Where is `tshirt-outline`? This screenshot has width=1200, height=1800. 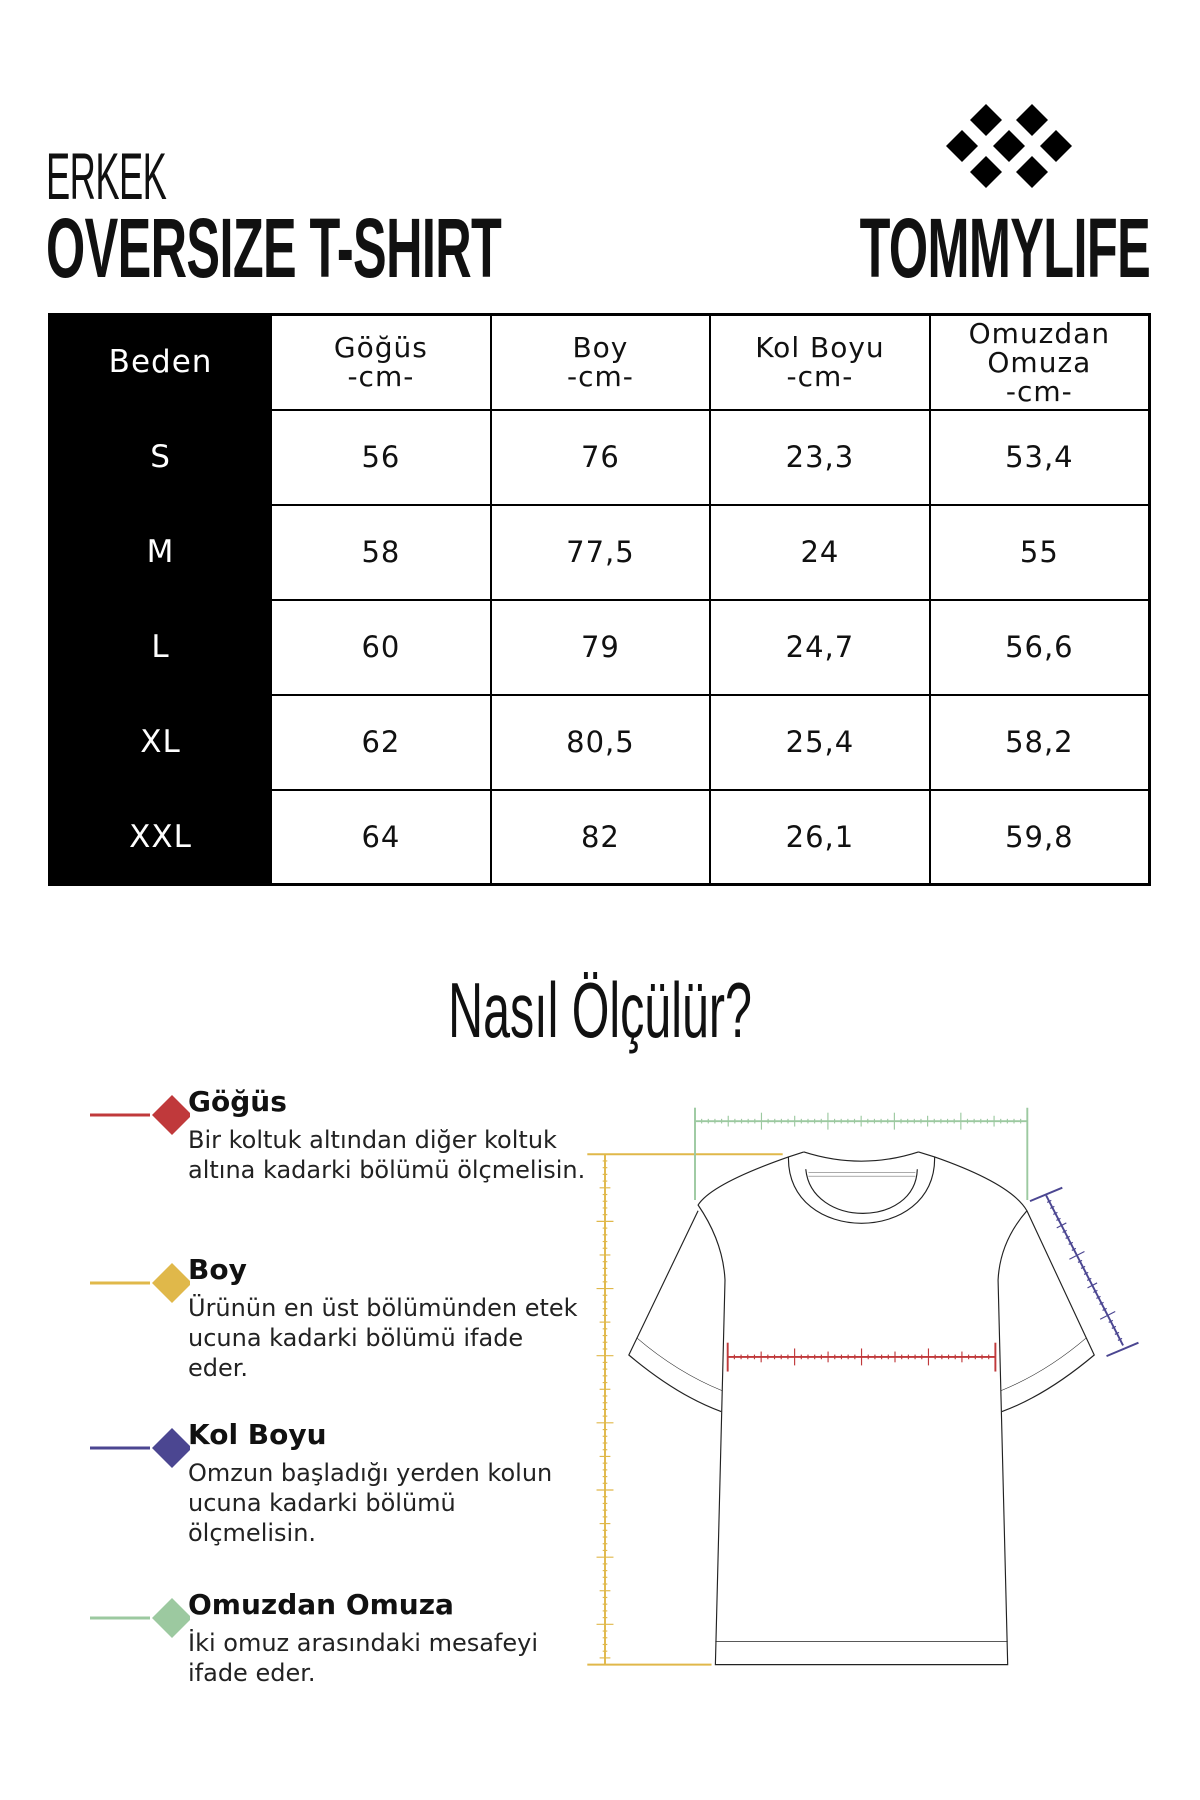 tshirt-outline is located at coordinates (861, 1408).